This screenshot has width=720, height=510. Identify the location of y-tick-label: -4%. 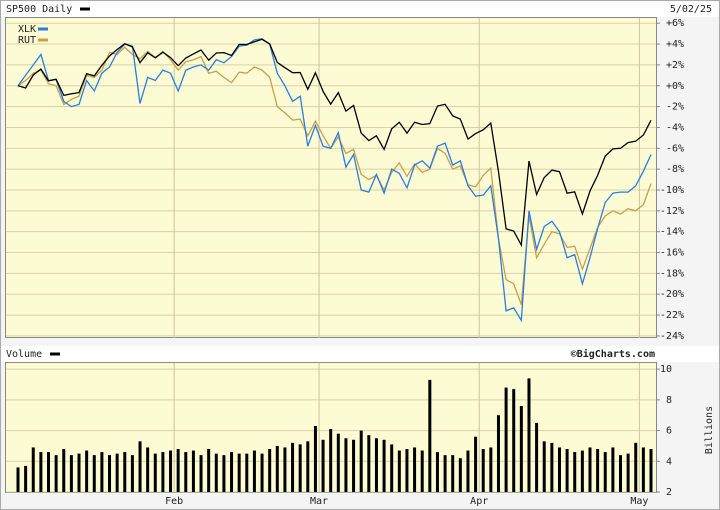
(675, 127).